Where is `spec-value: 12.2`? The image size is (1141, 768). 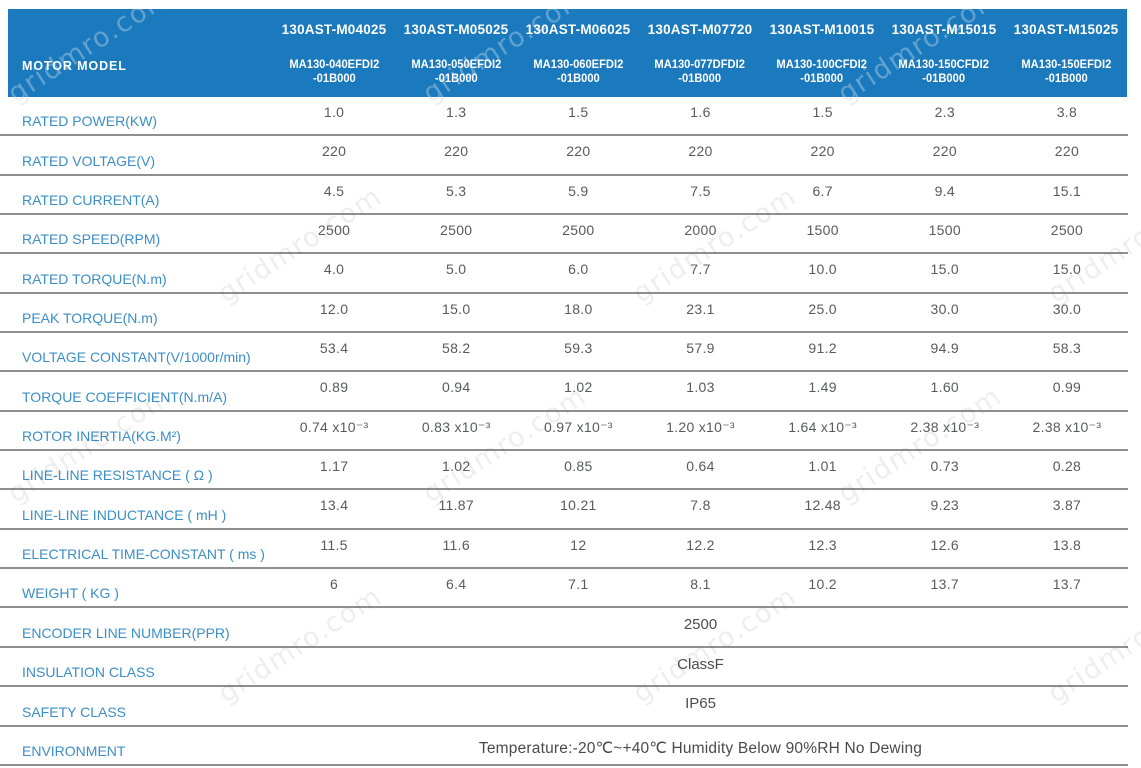 spec-value: 12.2 is located at coordinates (700, 544).